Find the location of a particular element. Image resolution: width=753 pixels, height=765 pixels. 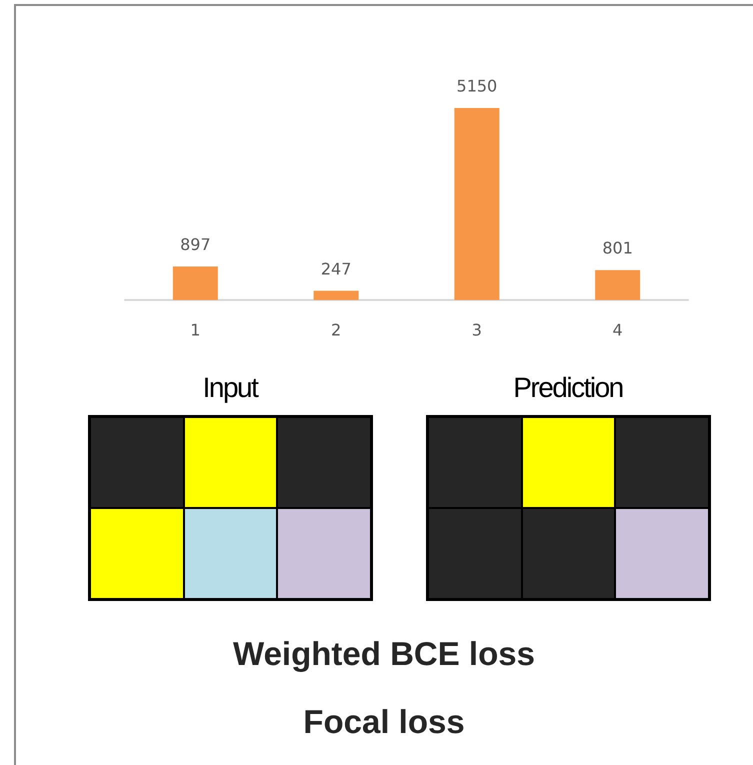

x-tick-label: 1 is located at coordinates (195, 330).